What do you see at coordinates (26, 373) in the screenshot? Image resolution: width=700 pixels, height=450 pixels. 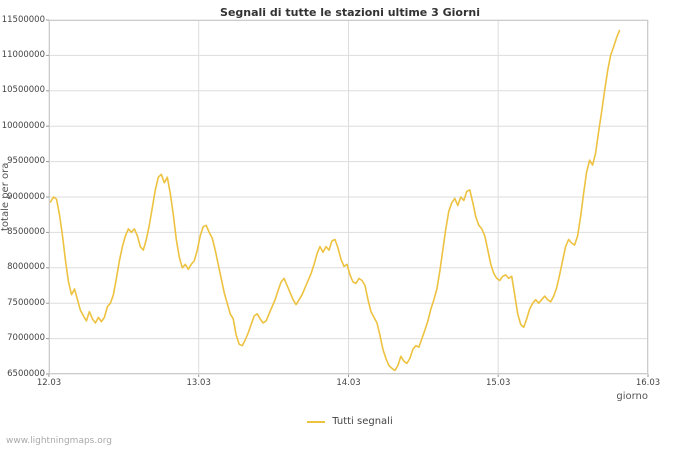 I see `y-tick-label: 6500000` at bounding box center [26, 373].